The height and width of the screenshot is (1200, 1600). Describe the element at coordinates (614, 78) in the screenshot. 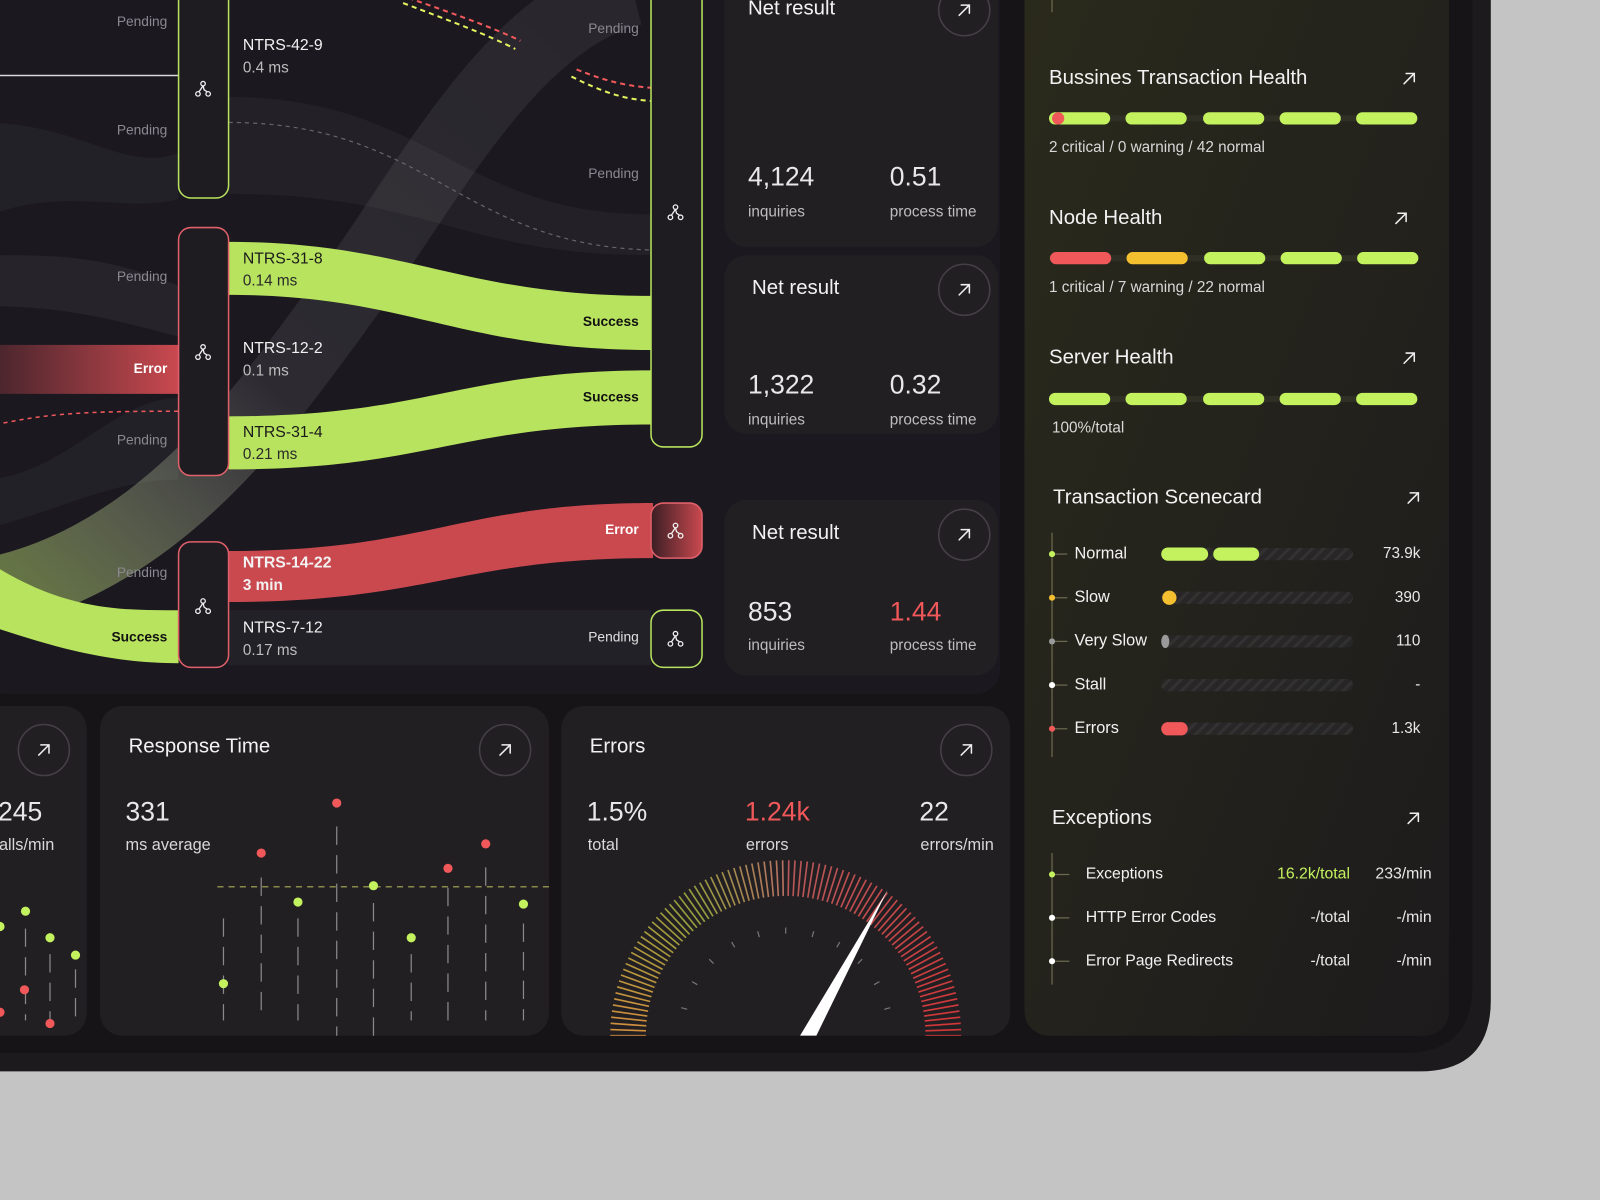

I see `connector` at that location.